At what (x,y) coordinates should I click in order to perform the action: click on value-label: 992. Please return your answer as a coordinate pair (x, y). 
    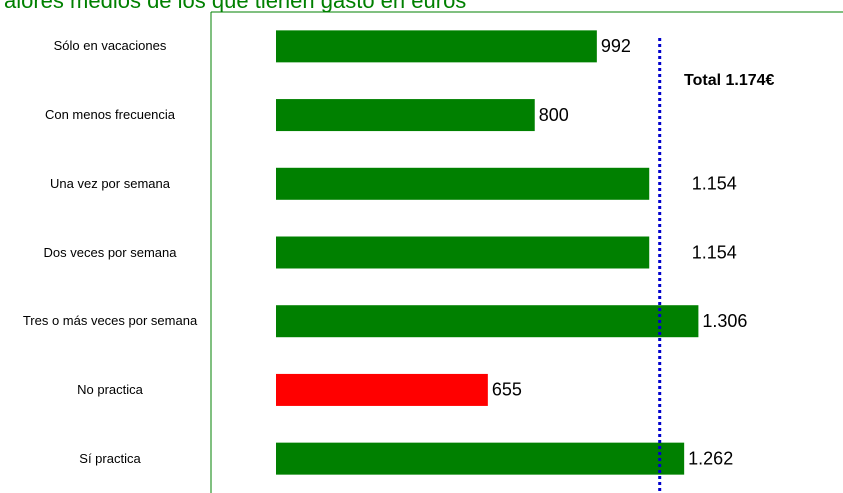
    Looking at the image, I should click on (616, 46).